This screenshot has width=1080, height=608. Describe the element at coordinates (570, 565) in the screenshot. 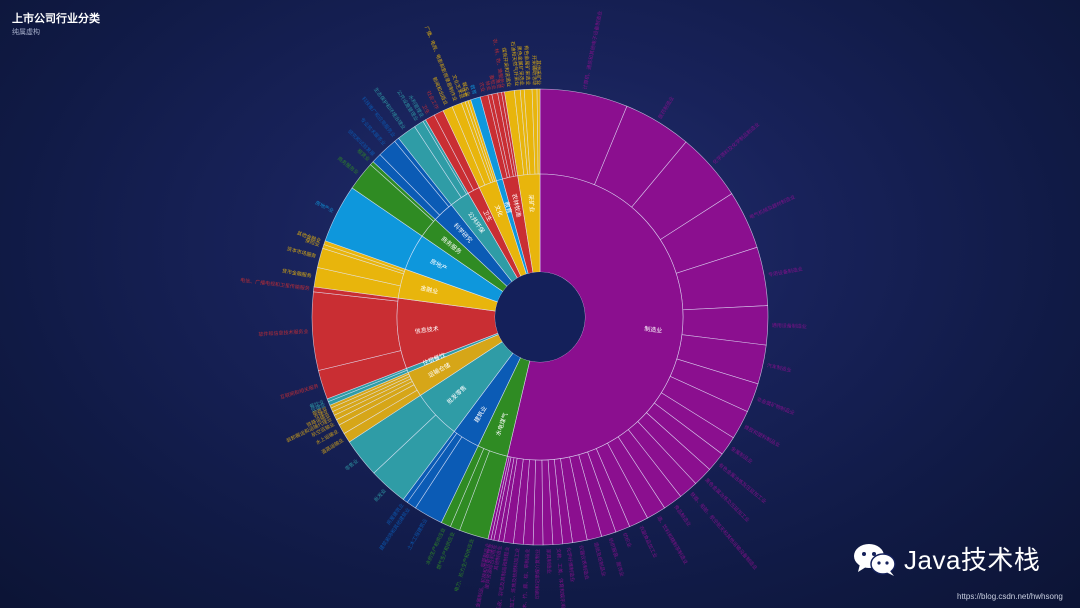

I see `leaf-label-0-20: 化学纤维制造业` at that location.